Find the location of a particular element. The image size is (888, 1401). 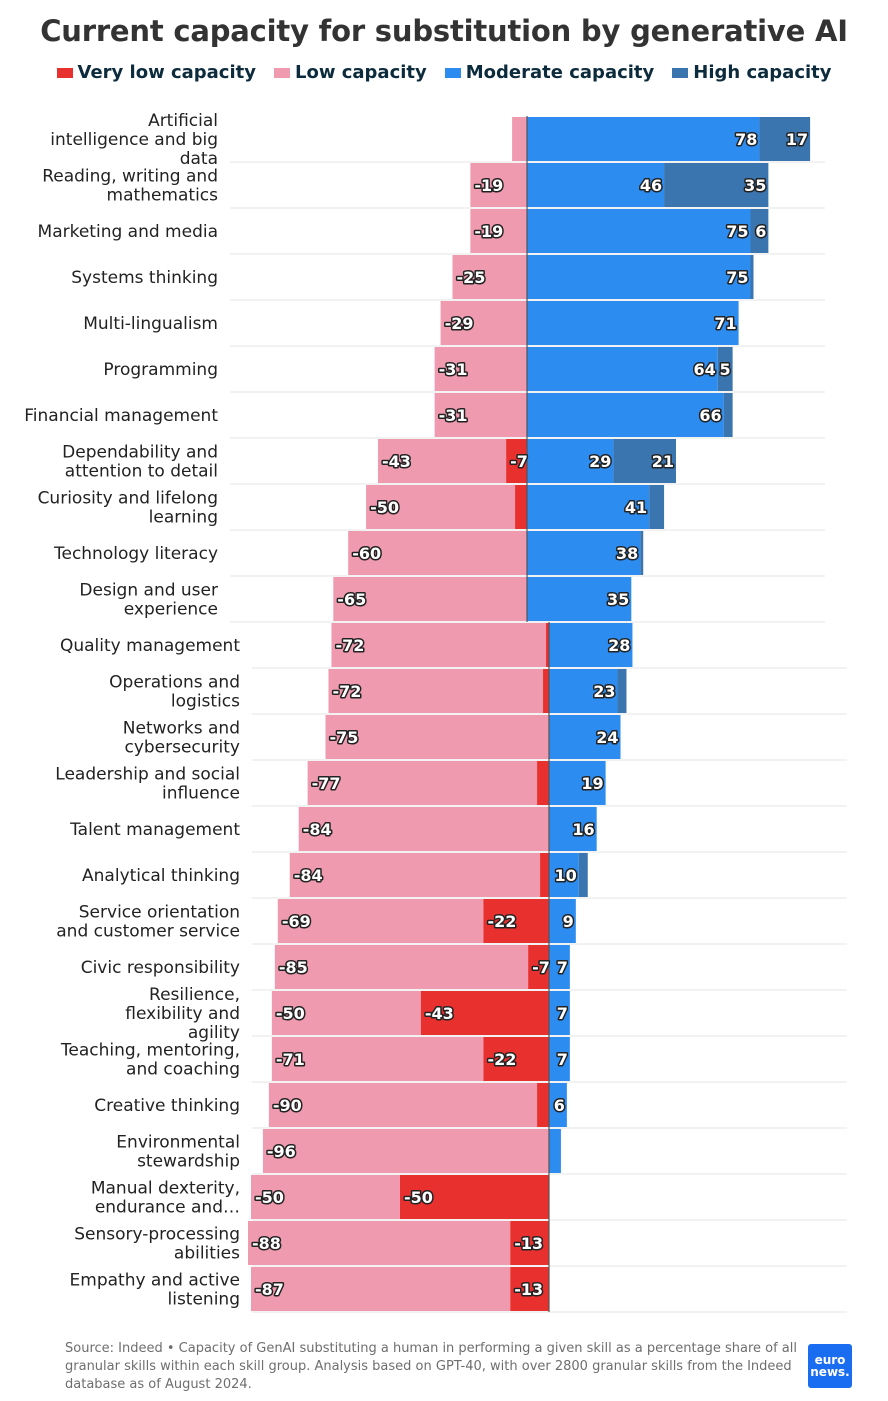

logo-line-1: euro is located at coordinates (830, 1360).